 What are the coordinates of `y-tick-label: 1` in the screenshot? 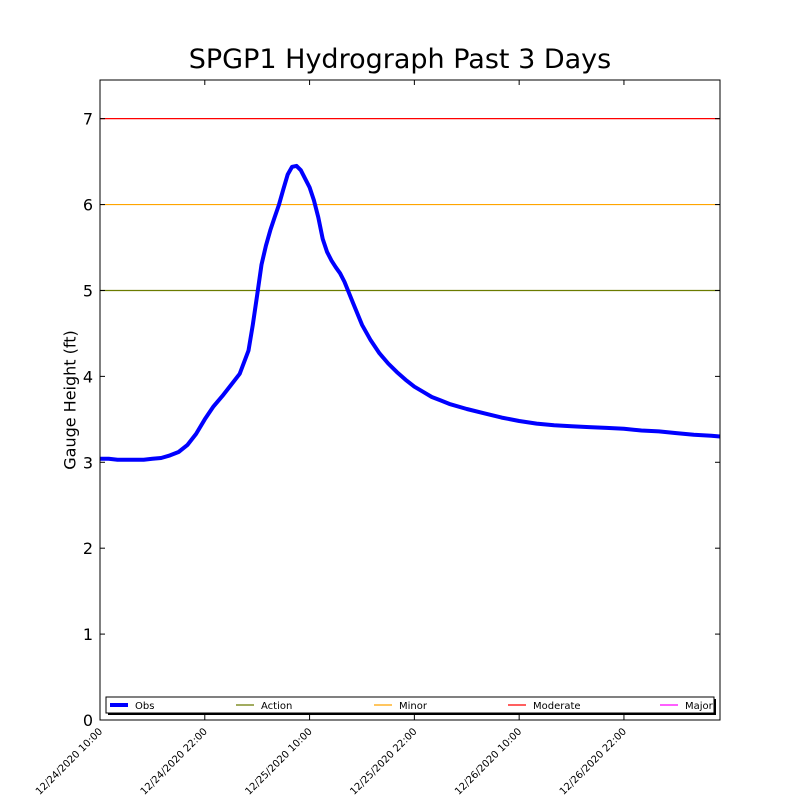 It's located at (88, 634).